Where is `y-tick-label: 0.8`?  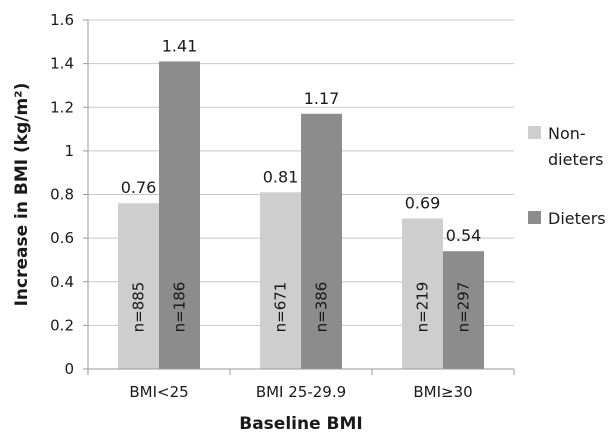 y-tick-label: 0.8 is located at coordinates (62, 195).